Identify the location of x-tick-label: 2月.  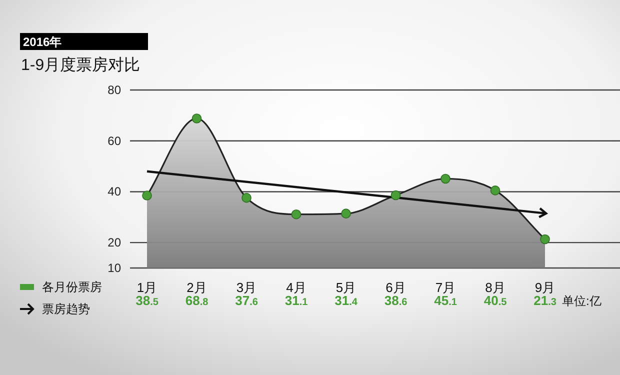
(196, 287).